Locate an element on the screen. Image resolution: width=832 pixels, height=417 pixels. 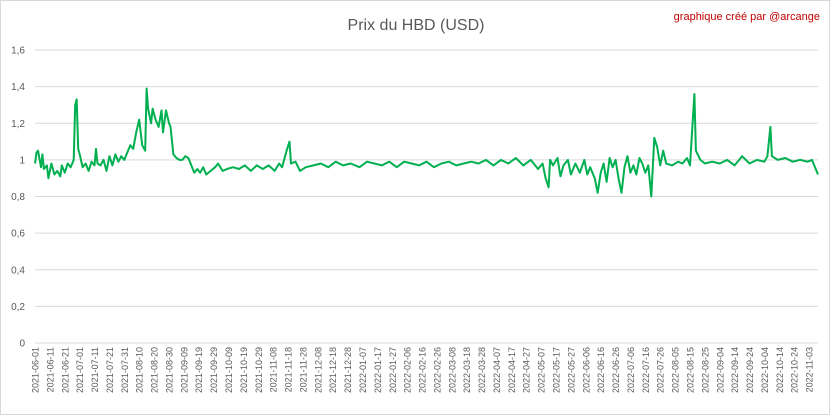
x-tick-label: 2021-11-08 is located at coordinates (274, 369).